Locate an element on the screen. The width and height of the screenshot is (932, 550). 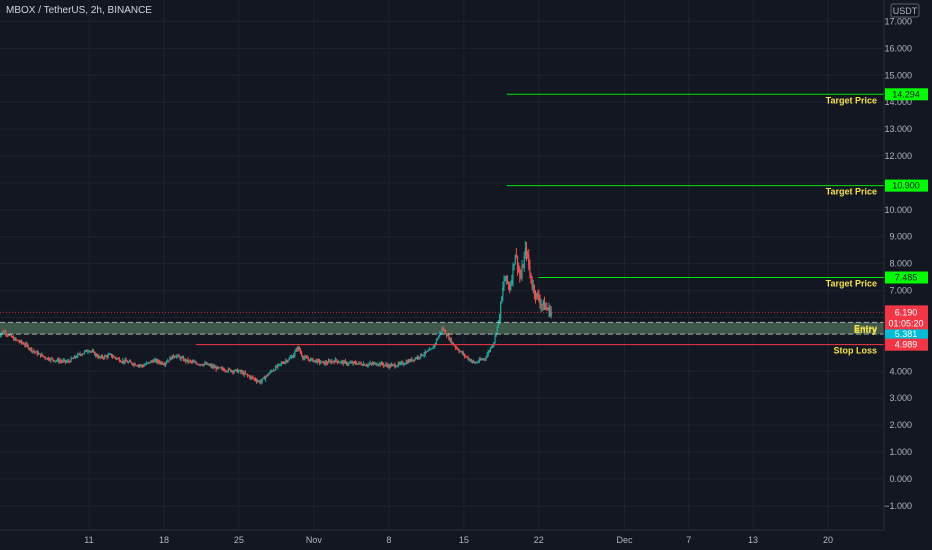
y-tick-label: 0.000 is located at coordinates (900, 479).